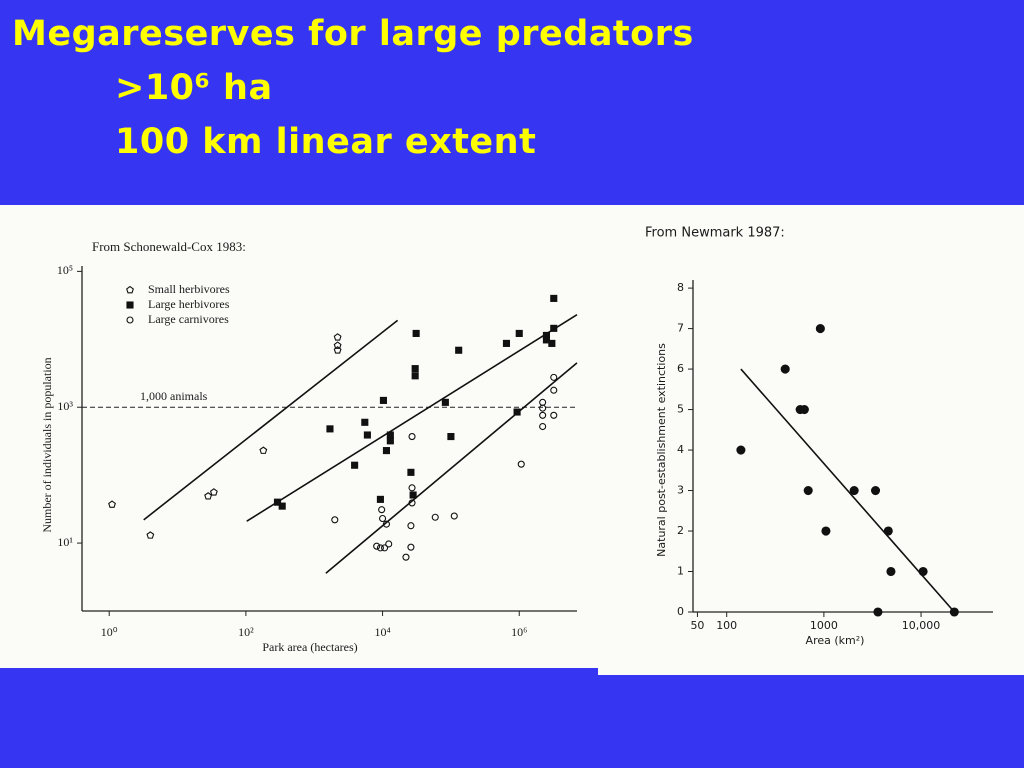 This screenshot has height=768, width=1024. Describe the element at coordinates (353, 34) in the screenshot. I see `slide-title: Megareserves for large predators` at that location.